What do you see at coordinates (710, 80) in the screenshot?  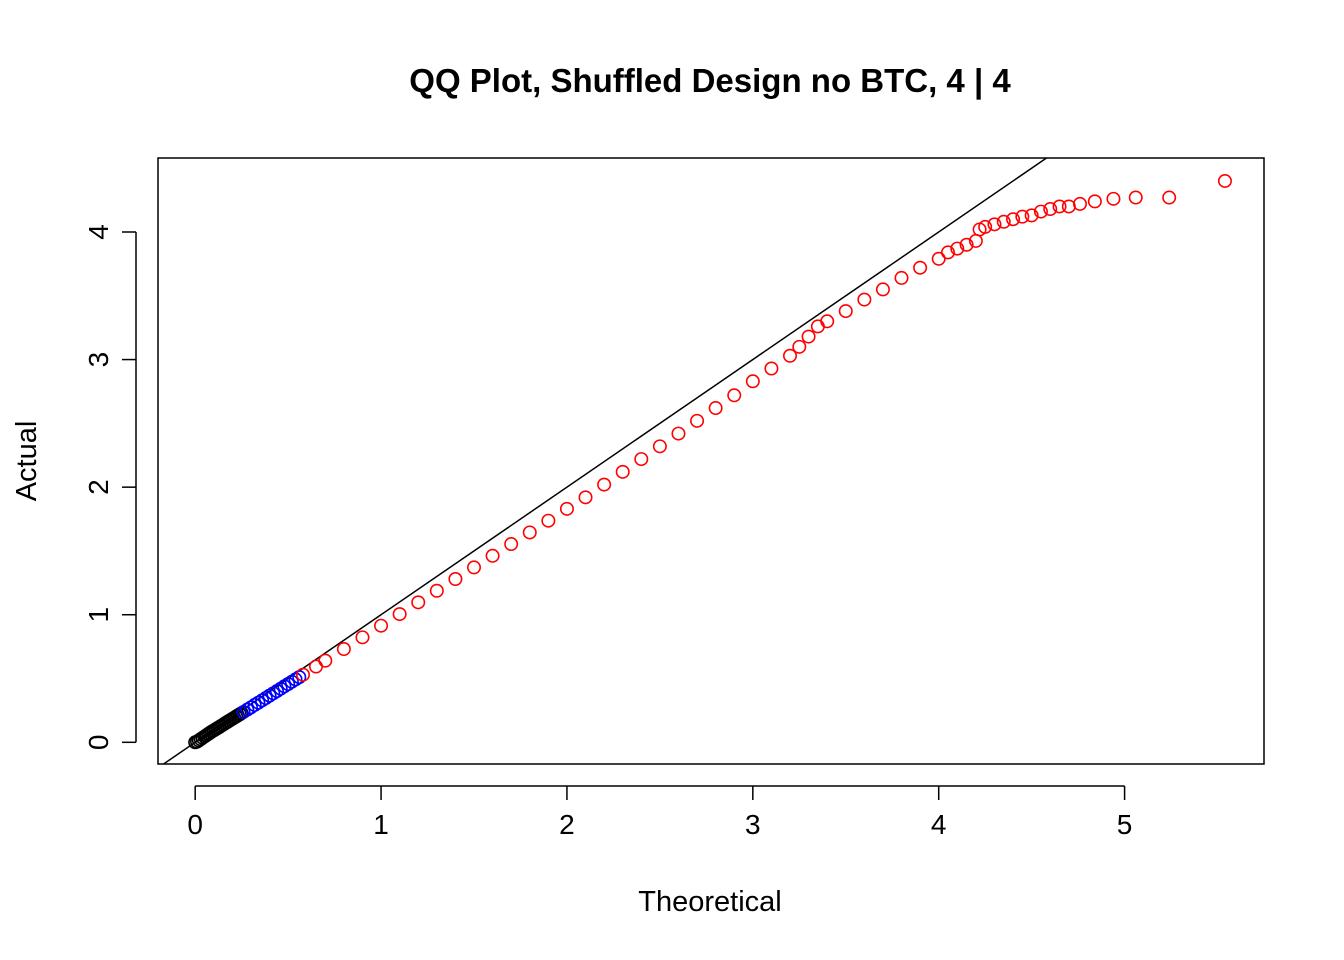 I see `chart-title: QQ Plot, Shuffled Design no BTC, 4 | 4` at bounding box center [710, 80].